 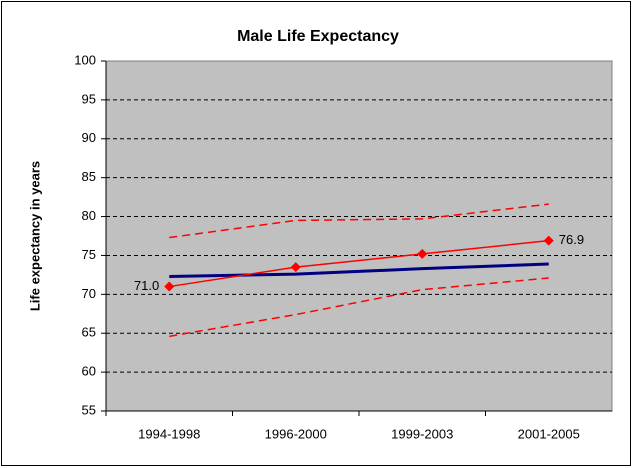 What do you see at coordinates (85, 59) in the screenshot?
I see `y-tick-label: 100` at bounding box center [85, 59].